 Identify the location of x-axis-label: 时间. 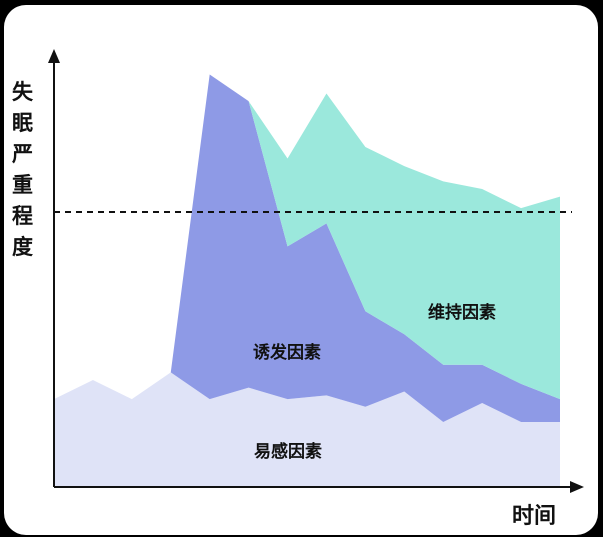
(534, 516).